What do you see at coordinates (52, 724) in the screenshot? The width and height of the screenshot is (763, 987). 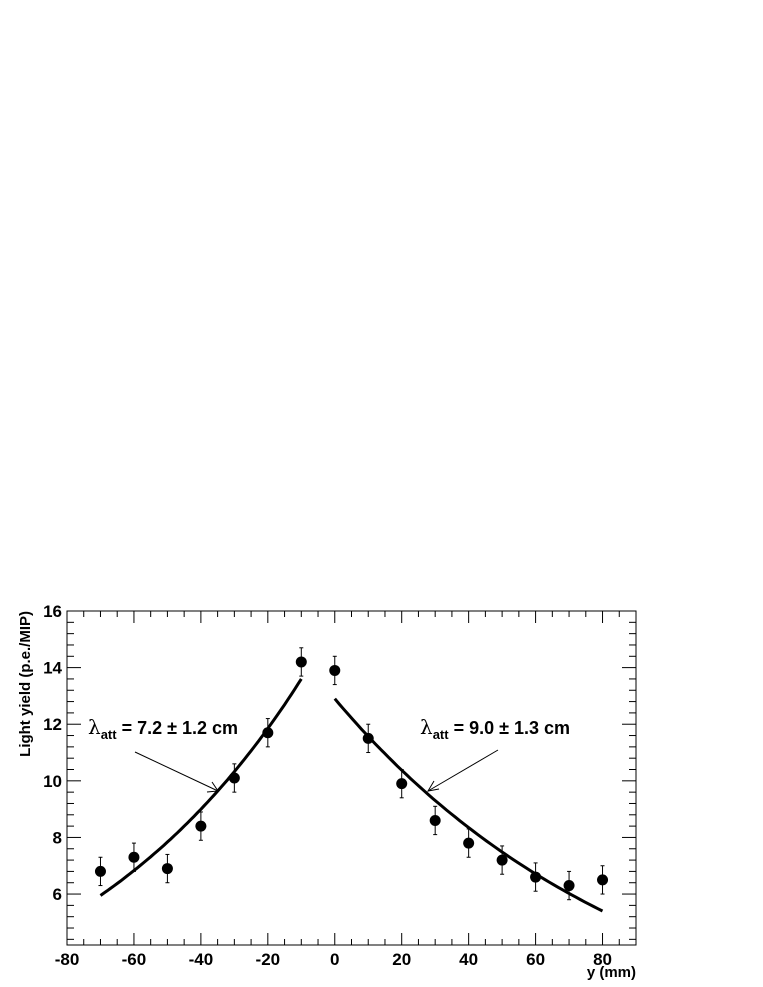 I see `y-tick-label: 12` at bounding box center [52, 724].